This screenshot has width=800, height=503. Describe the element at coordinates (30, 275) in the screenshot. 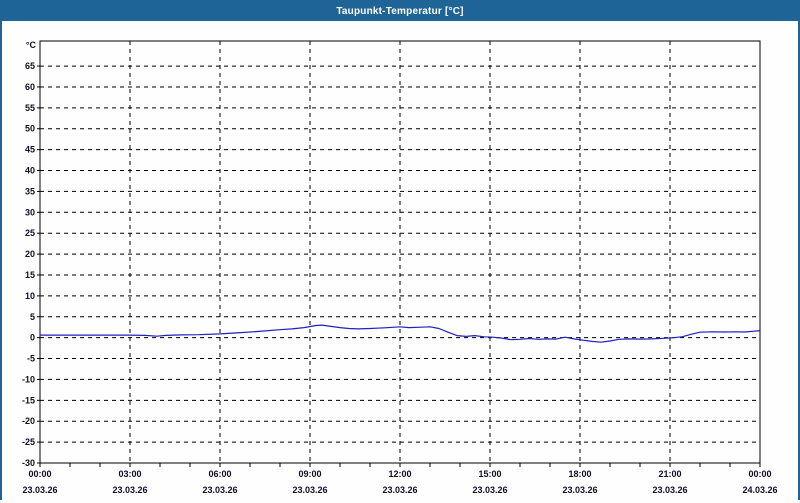

I see `y-axis-label: 15` at that location.